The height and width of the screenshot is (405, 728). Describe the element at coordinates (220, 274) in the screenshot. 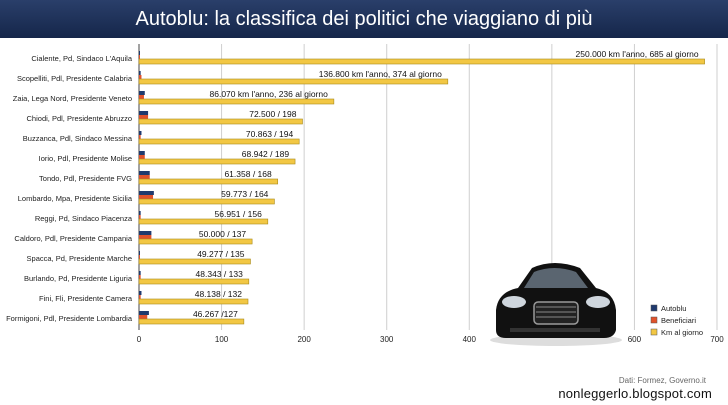

I see `data-label: 48.343 / 133` at that location.